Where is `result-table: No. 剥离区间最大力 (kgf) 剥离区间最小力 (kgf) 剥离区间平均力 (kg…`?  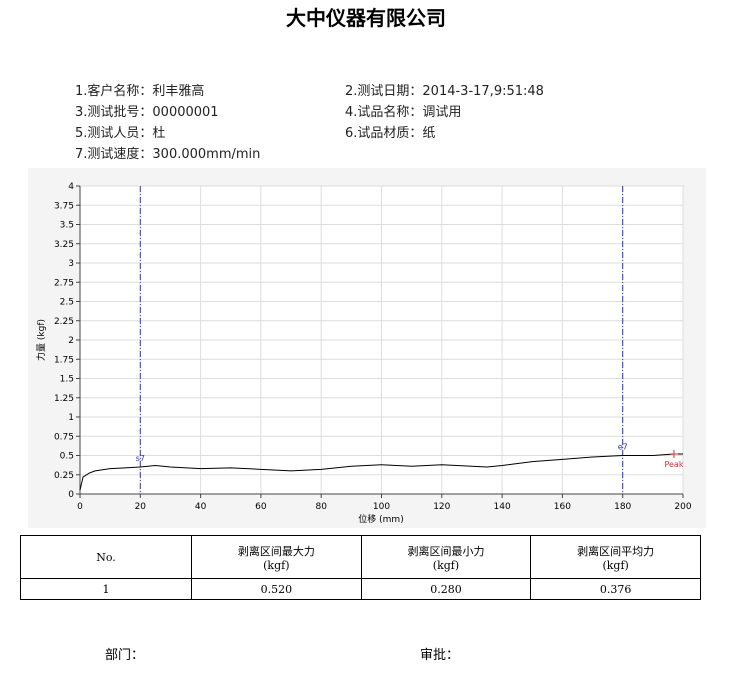 result-table: No. 剥离区间最大力 (kgf) 剥离区间最小力 (kgf) 剥离区间平均力 (kg… is located at coordinates (360, 567).